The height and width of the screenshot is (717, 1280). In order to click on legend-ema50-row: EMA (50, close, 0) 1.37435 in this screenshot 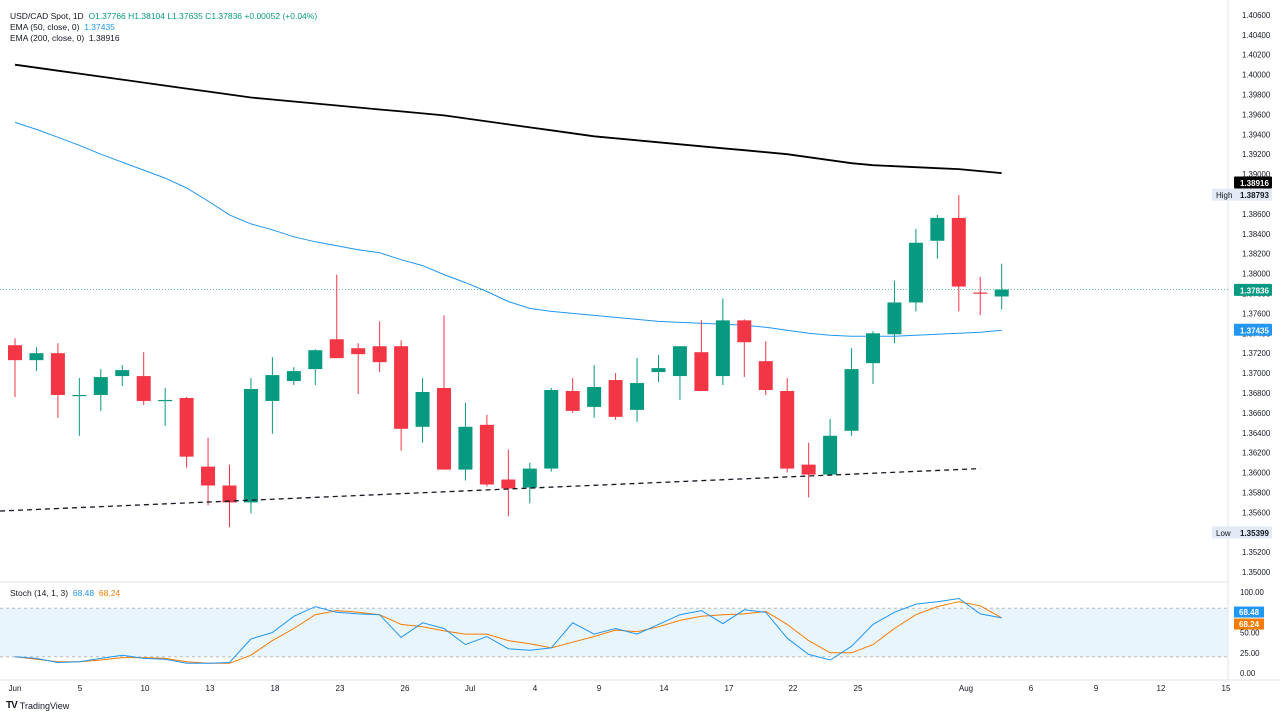, I will do `click(62, 27)`.